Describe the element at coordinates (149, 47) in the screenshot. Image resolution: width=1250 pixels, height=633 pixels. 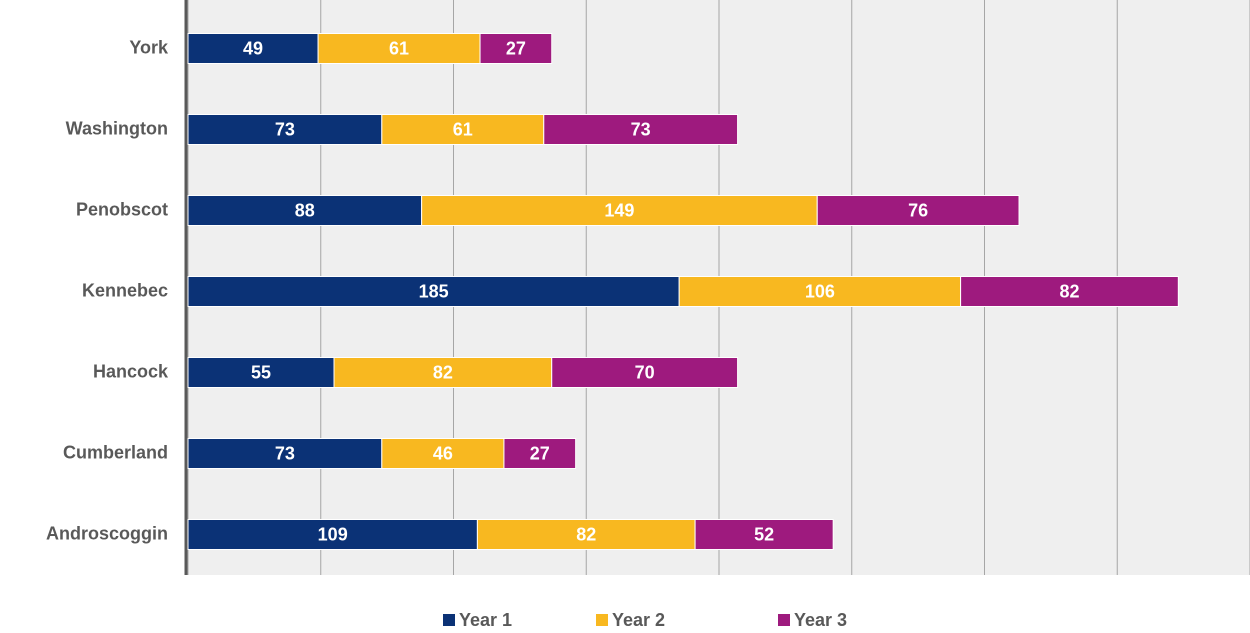
I see `y-tick-label: York` at that location.